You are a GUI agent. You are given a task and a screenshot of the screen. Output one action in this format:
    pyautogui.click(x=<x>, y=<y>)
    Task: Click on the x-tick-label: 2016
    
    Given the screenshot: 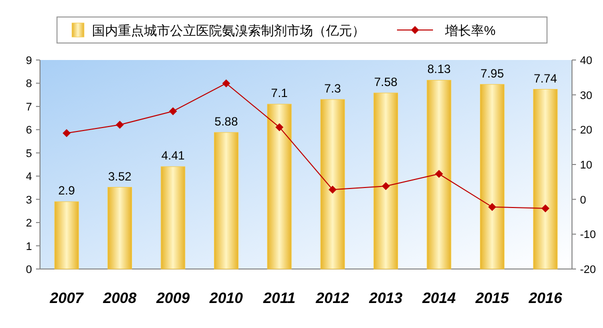 What is the action you would take?
    pyautogui.click(x=545, y=298)
    